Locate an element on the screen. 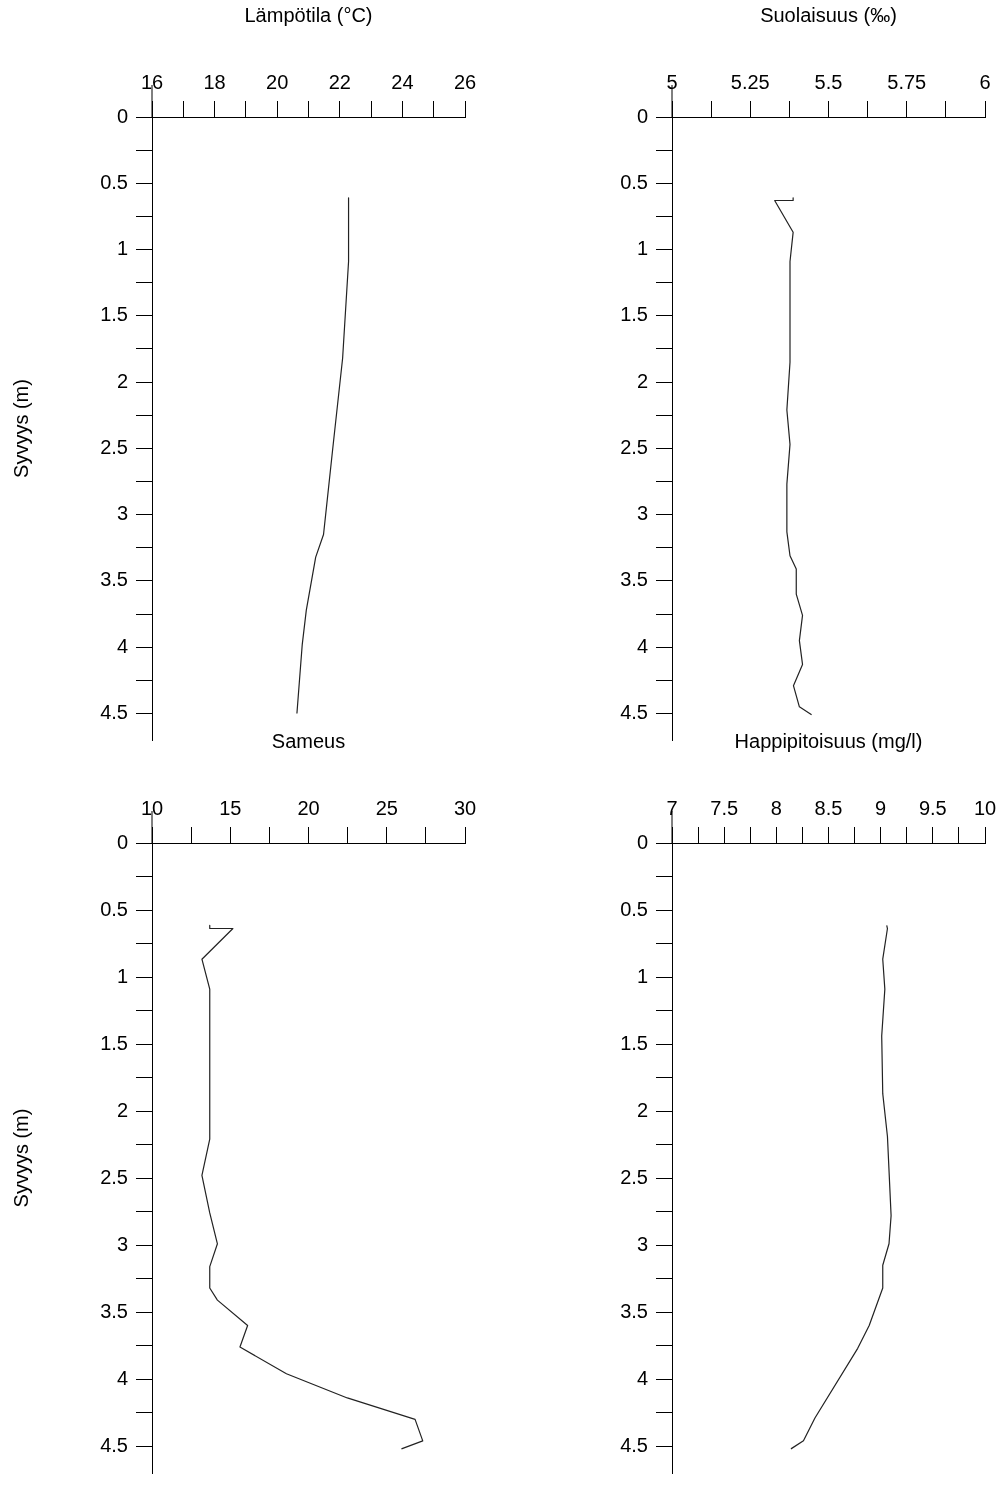 The height and width of the screenshot is (1493, 1005). x-tick-label: 24 is located at coordinates (402, 81).